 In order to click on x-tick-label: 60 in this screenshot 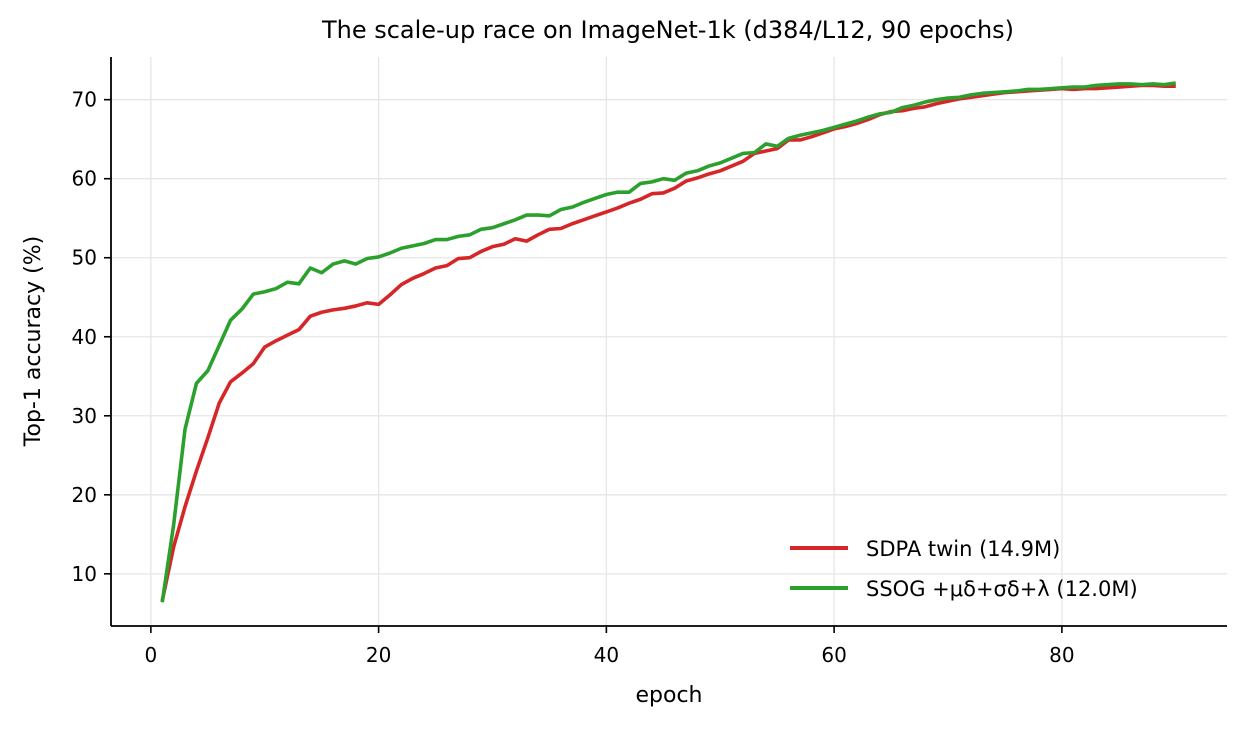, I will do `click(833, 655)`.